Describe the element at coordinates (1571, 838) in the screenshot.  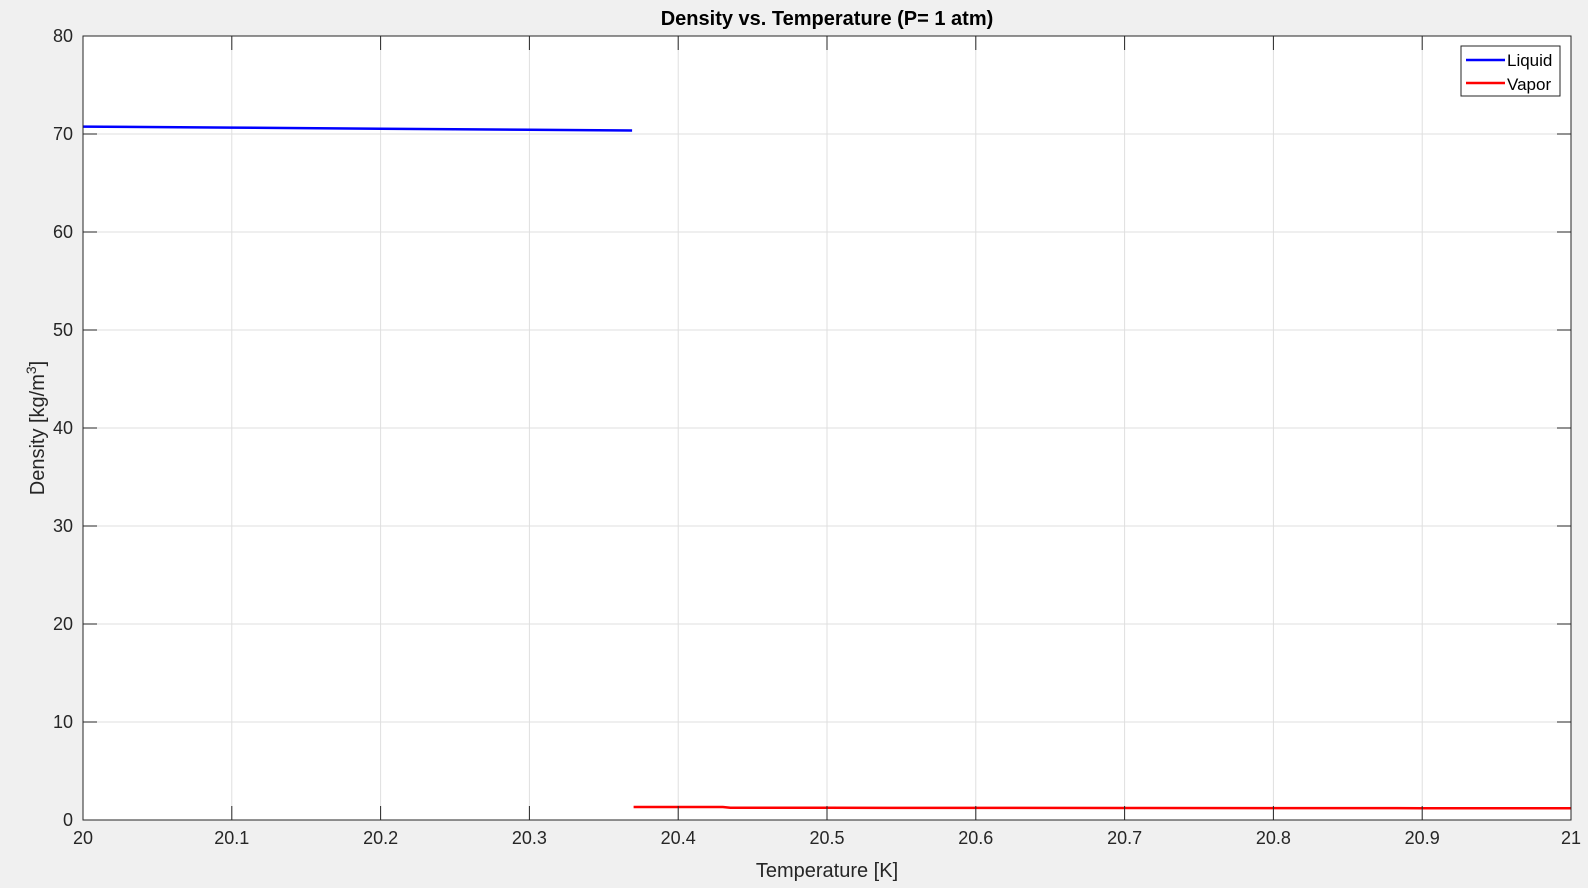
I see `x-tick-label: 21` at that location.